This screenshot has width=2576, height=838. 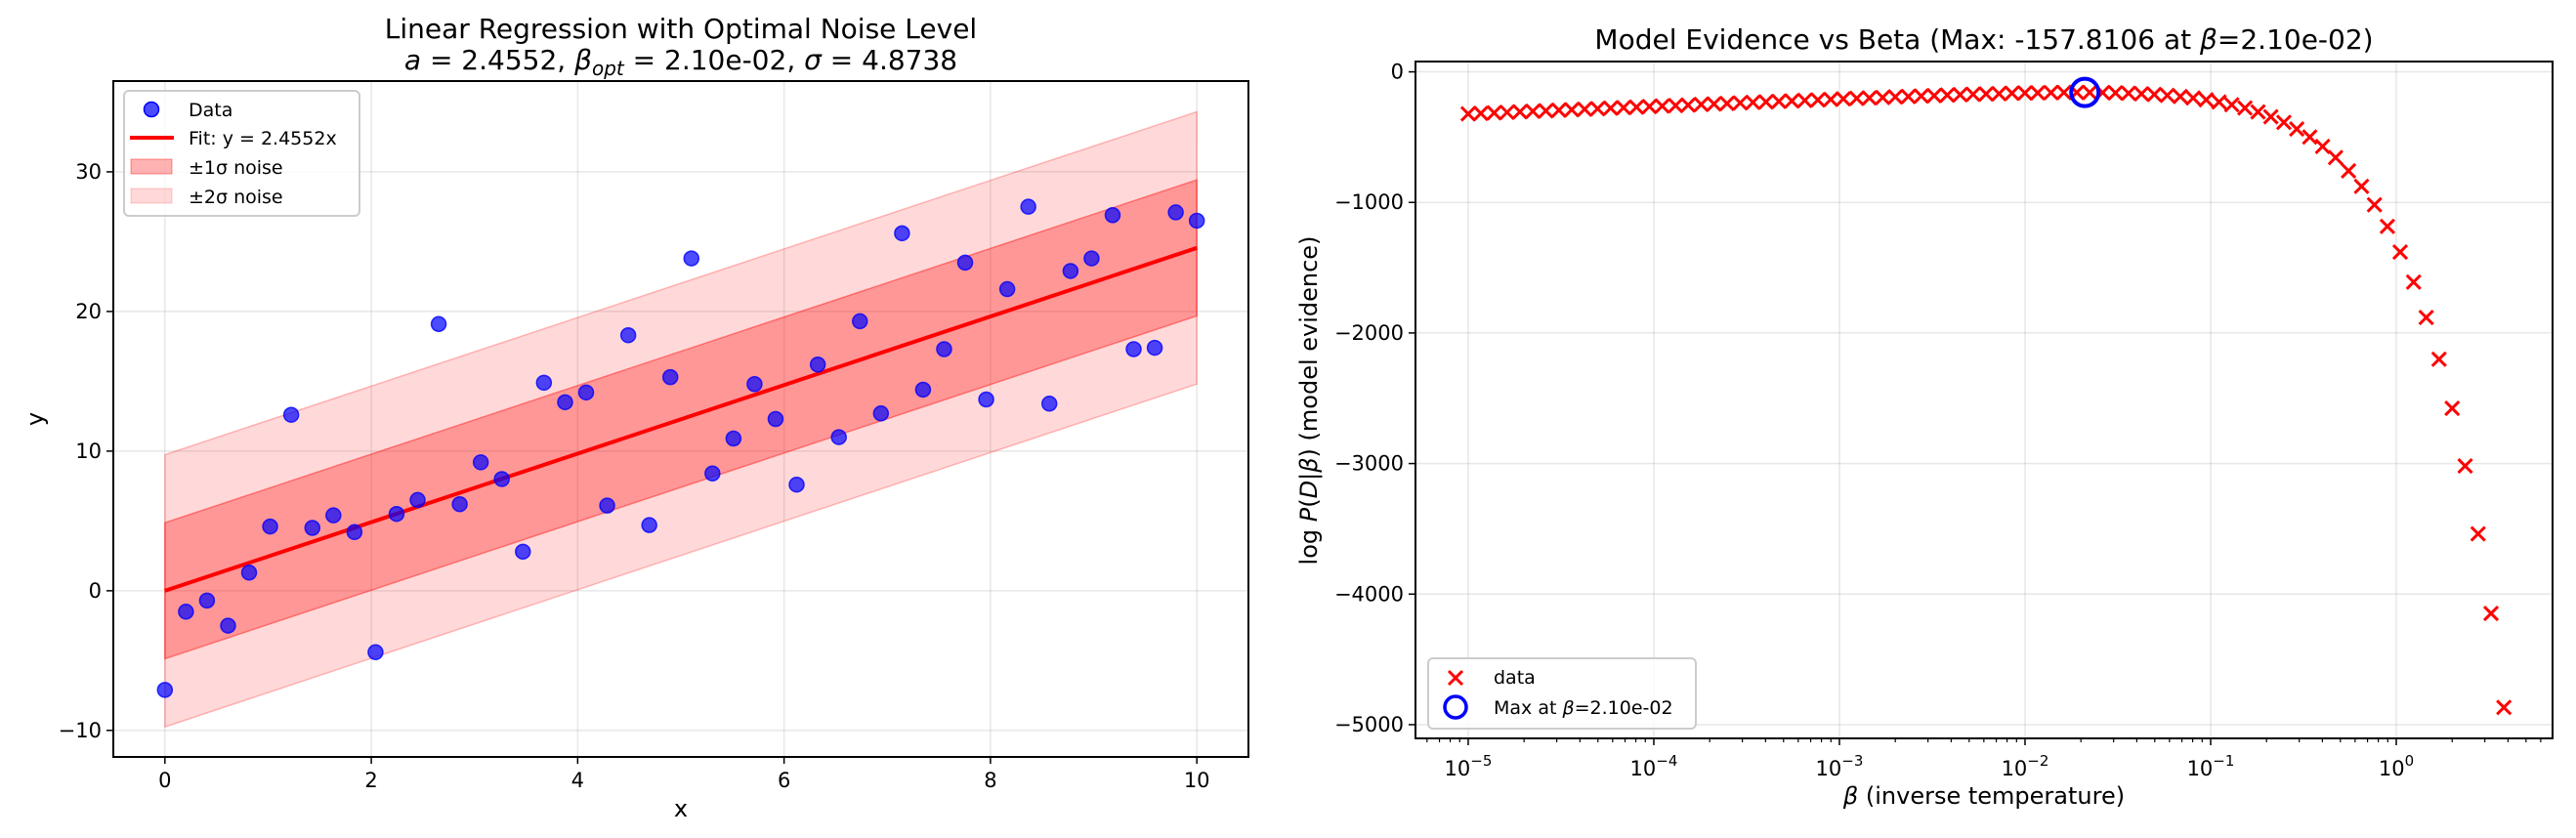 What do you see at coordinates (714, 60) in the screenshot?
I see `subtitle-beta-value: = 2.10e-02,` at bounding box center [714, 60].